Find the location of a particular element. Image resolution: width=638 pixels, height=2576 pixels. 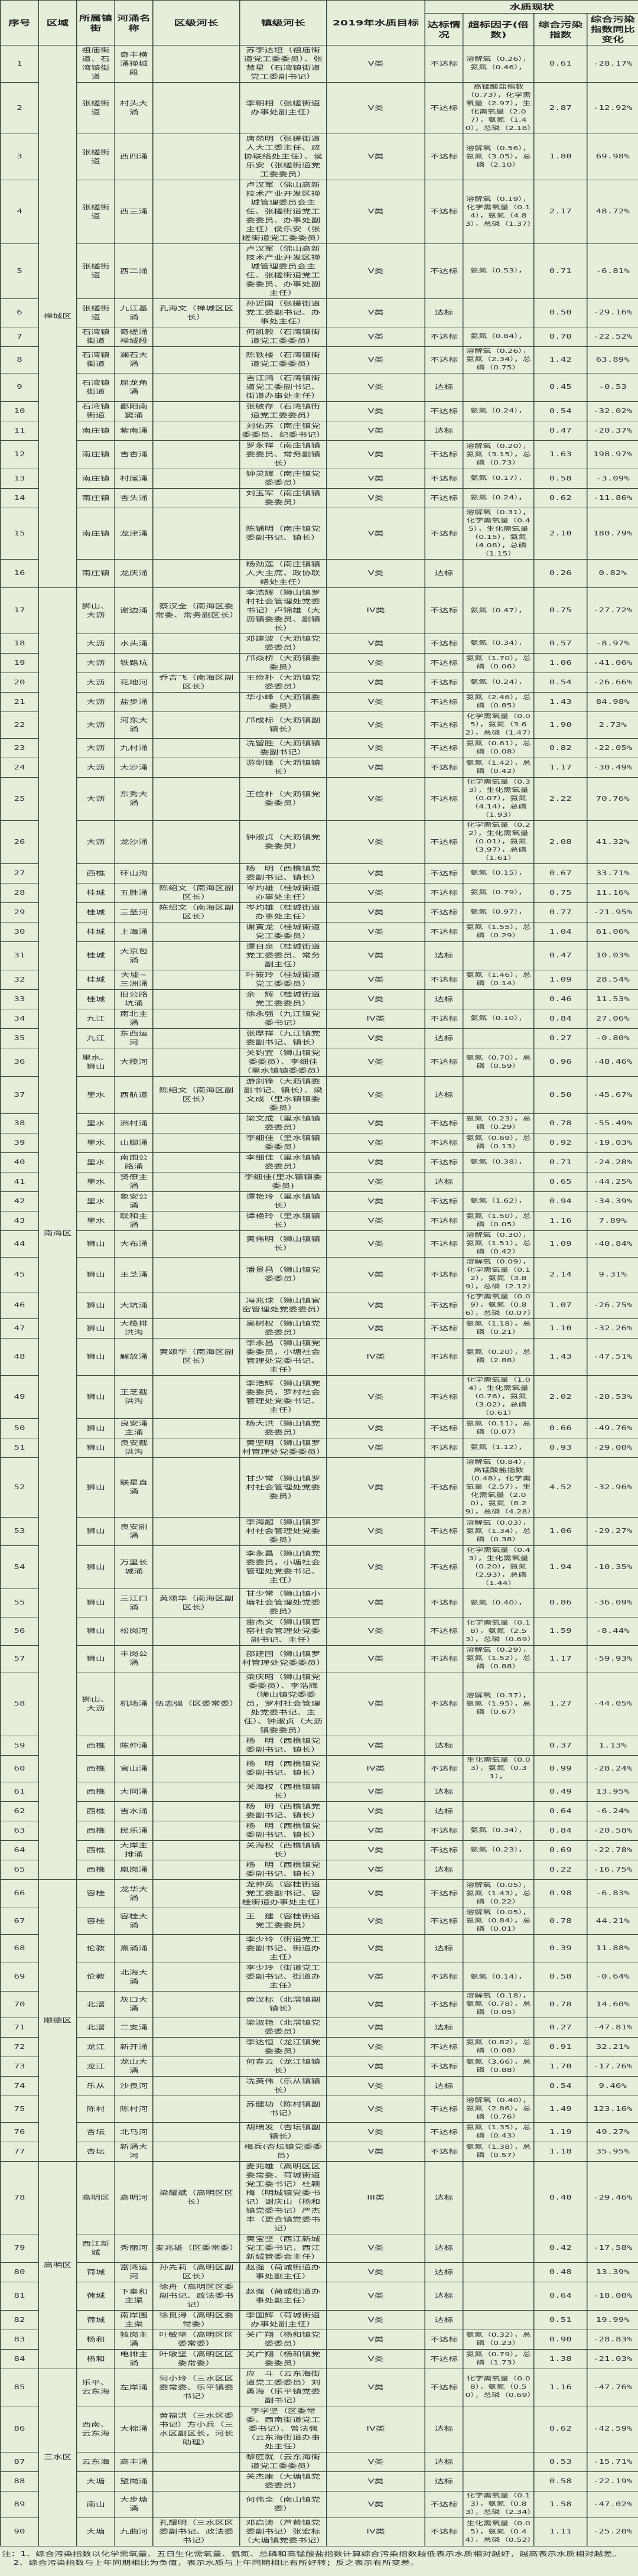

cell-change: -47.81% is located at coordinates (612, 2028).